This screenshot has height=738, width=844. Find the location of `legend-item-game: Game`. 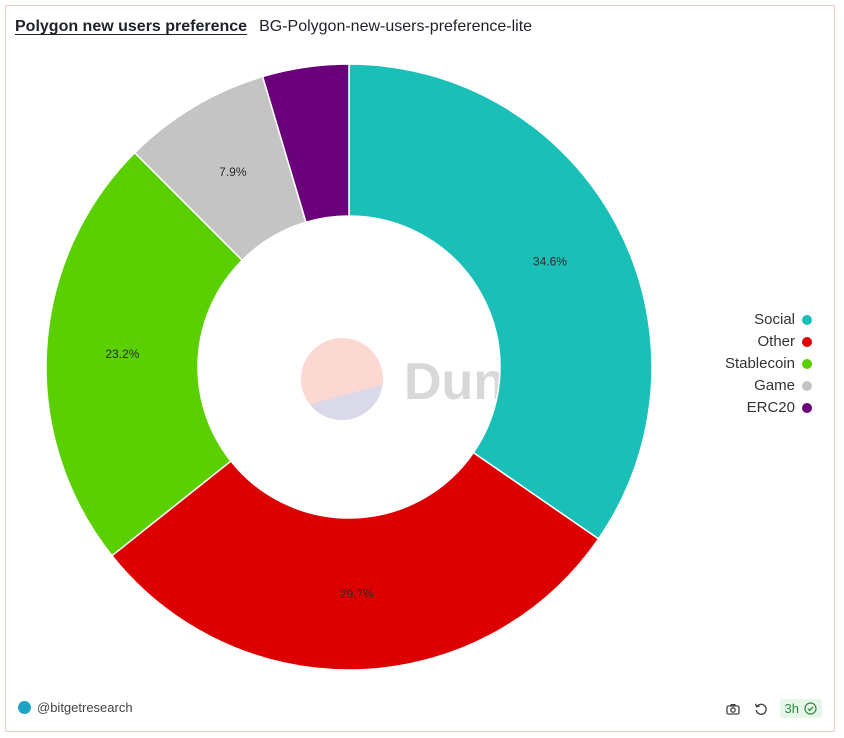

legend-item-game: Game is located at coordinates (783, 385).